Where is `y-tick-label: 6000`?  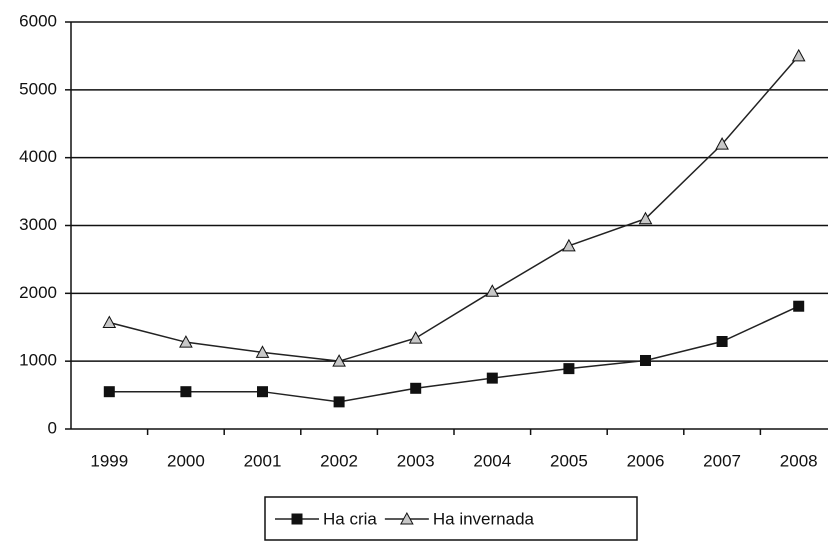 y-tick-label: 6000 is located at coordinates (38, 20).